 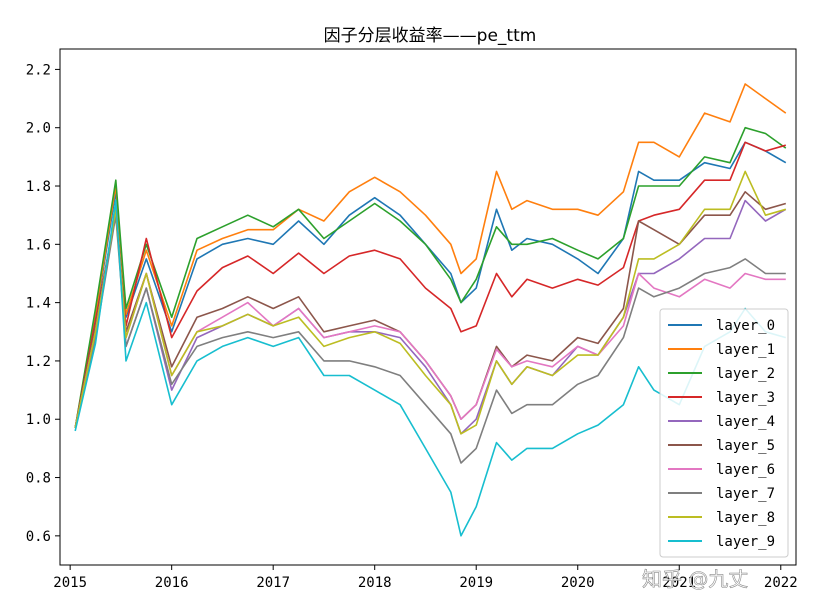 What do you see at coordinates (679, 583) in the screenshot?
I see `x-tick-label: 2021` at bounding box center [679, 583].